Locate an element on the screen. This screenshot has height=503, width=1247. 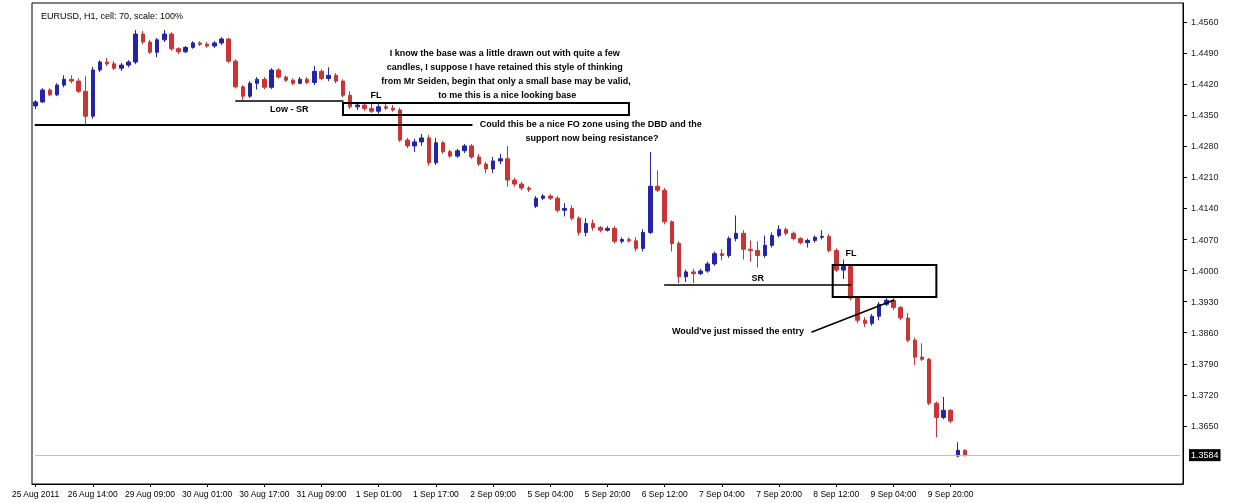
annotation: Could this be a nice FO zone using the DBD and the support now being resistance? is located at coordinates (592, 131).